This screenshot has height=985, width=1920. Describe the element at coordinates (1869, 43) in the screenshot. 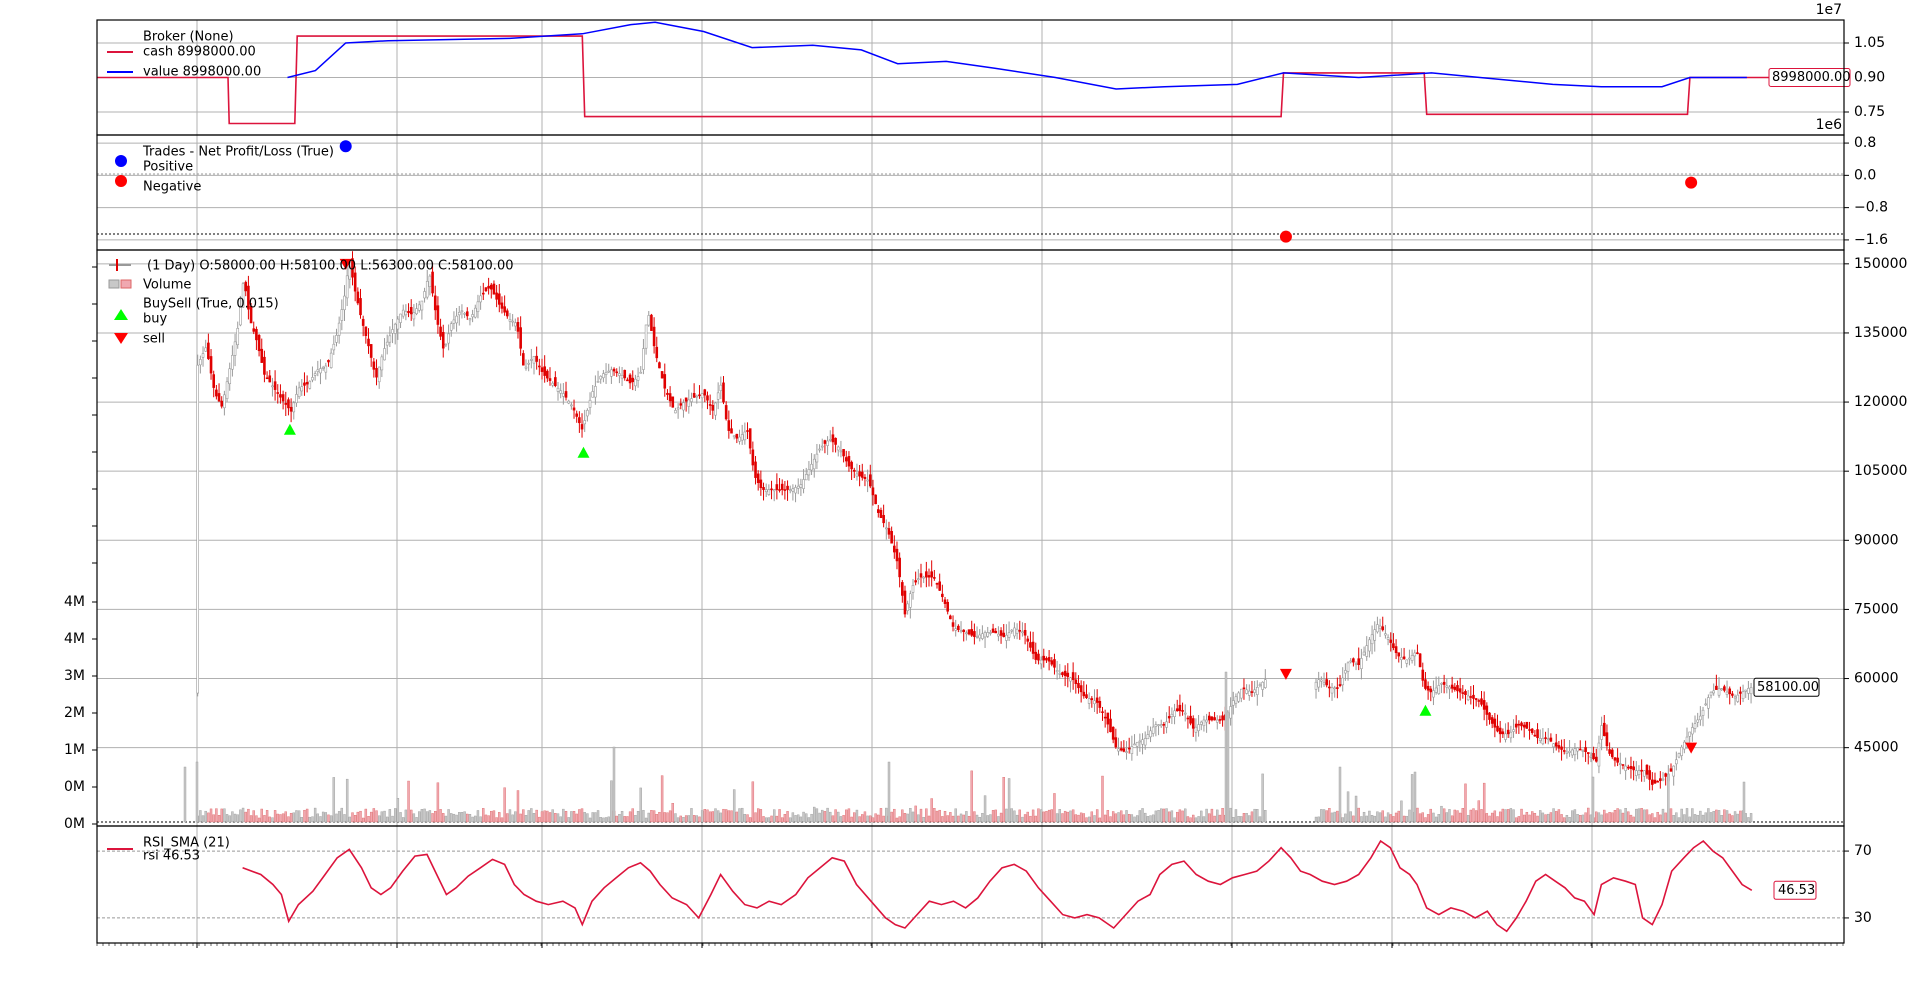

I see `y-tick-label: 1.05` at that location.